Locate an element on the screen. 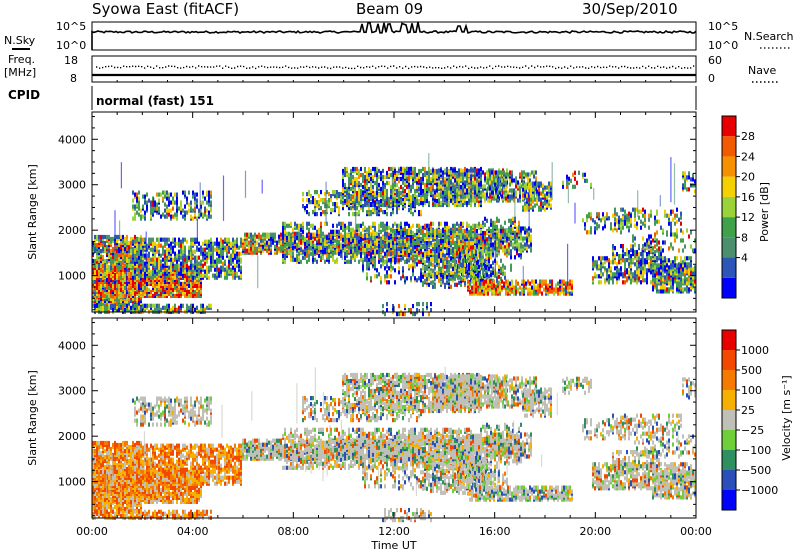  beam-title: Beam 09 is located at coordinates (389, 9).